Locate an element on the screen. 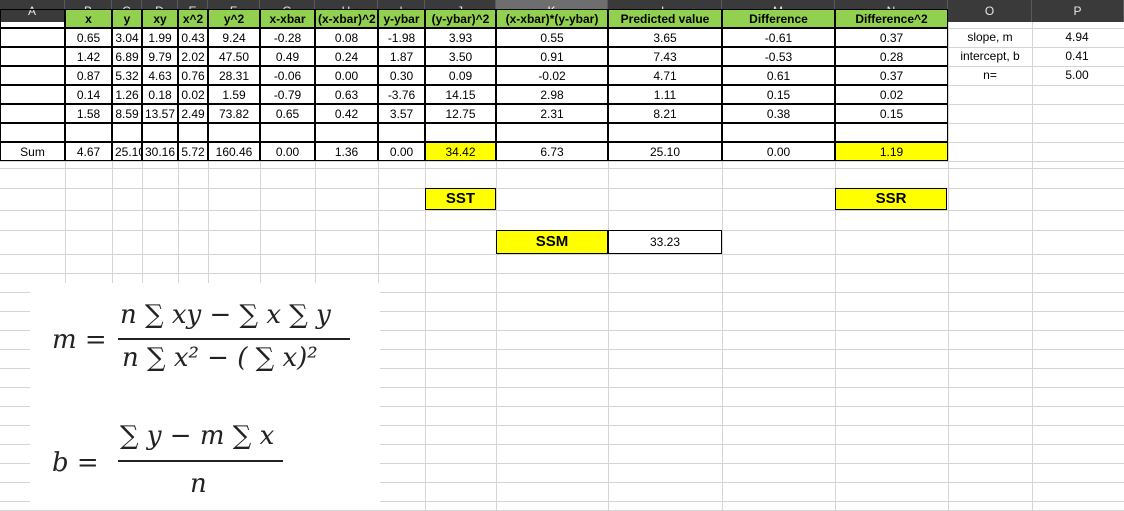  table-cell: 3.57 is located at coordinates (401, 113).